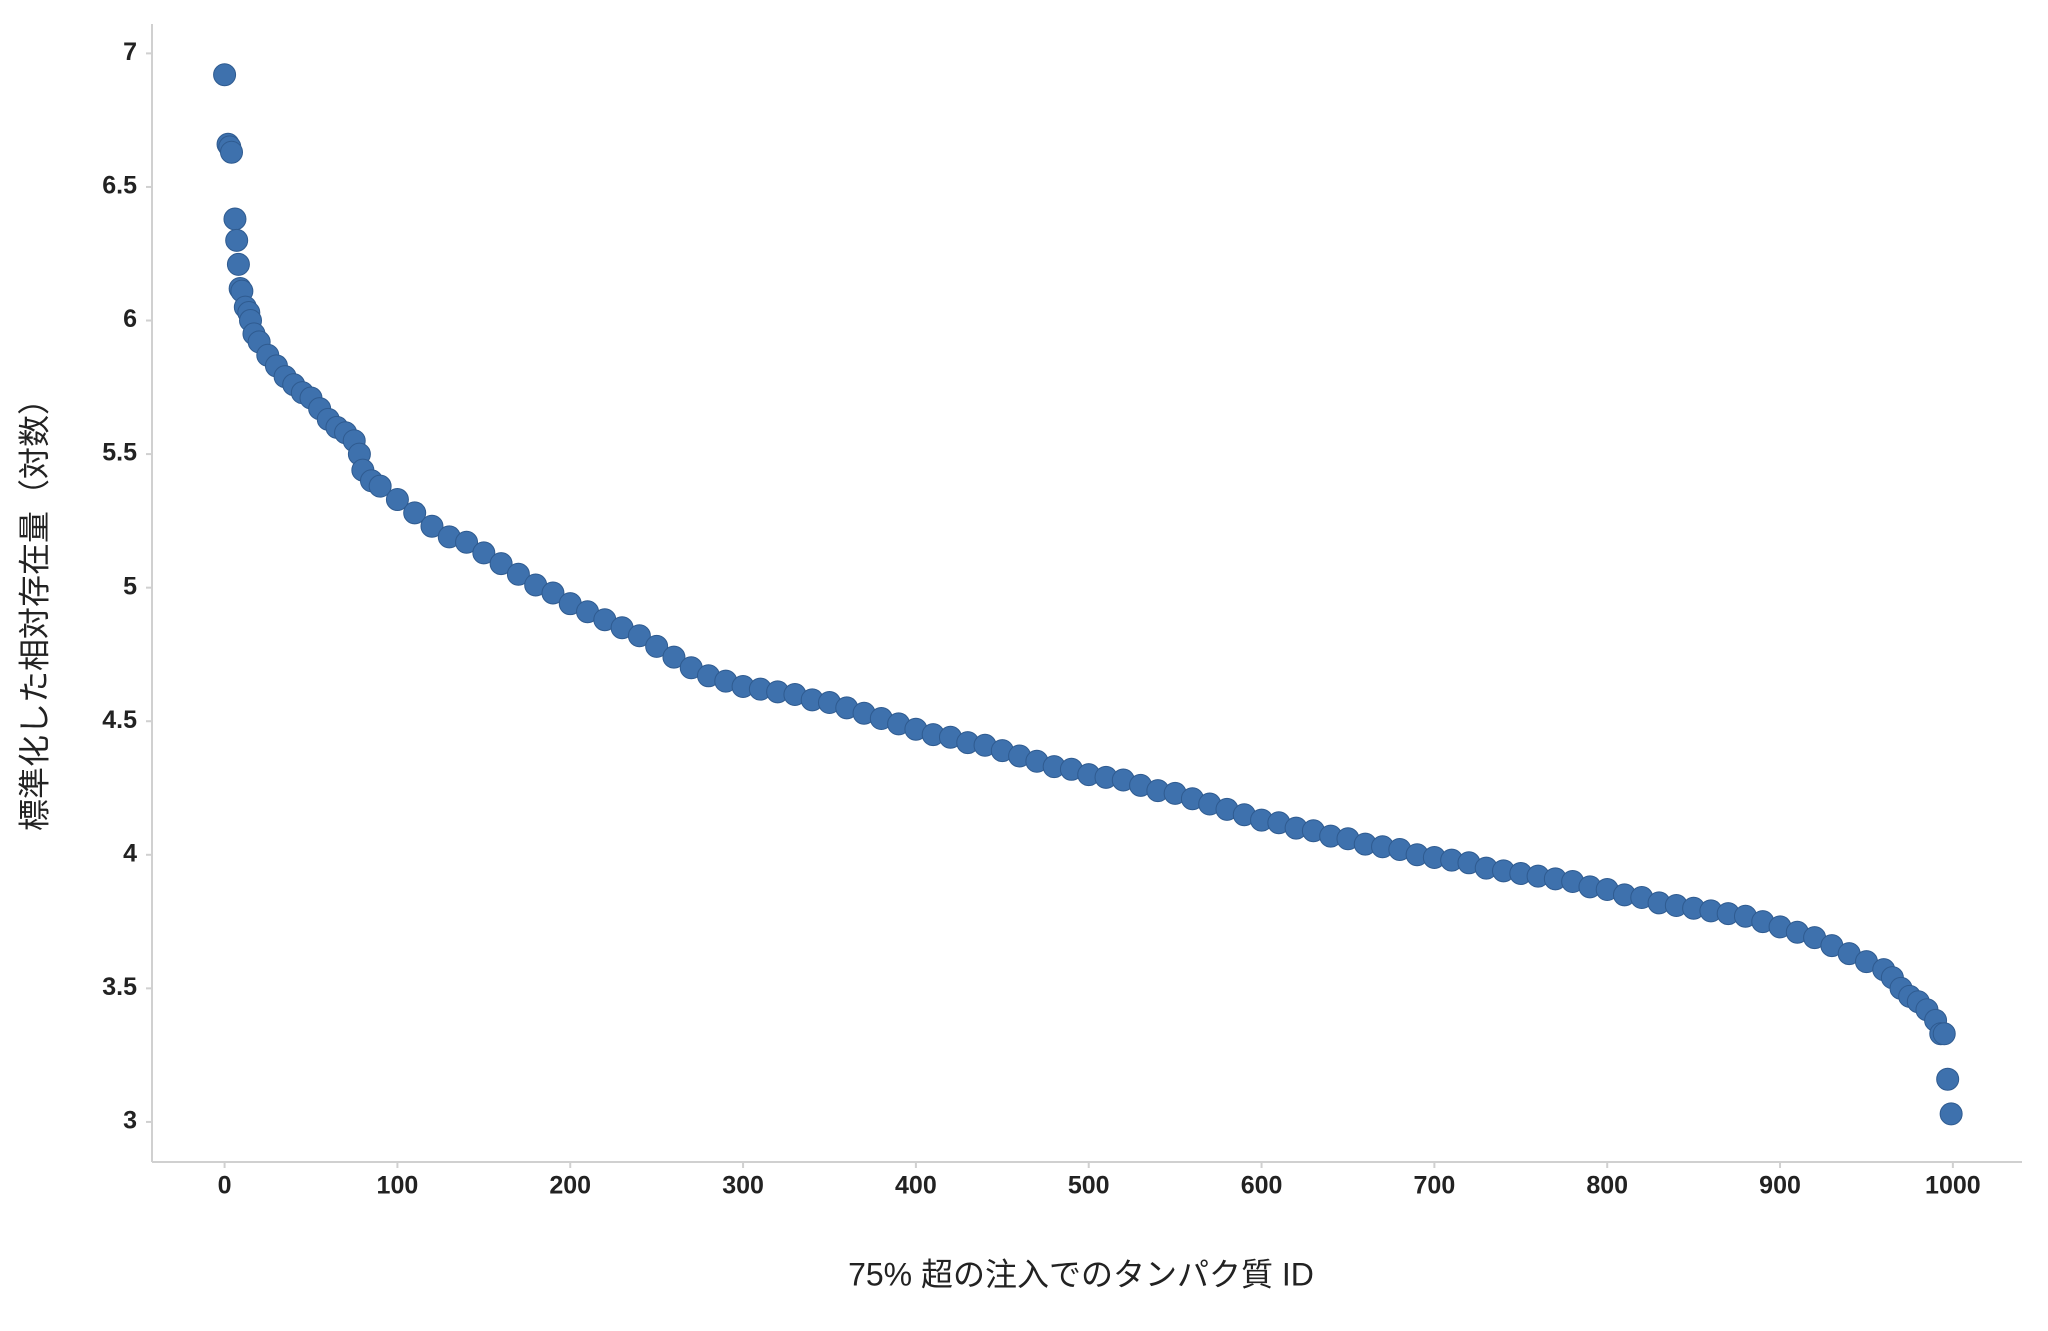 The height and width of the screenshot is (1331, 2048). Describe the element at coordinates (119, 987) in the screenshot. I see `y-tick-label: 3.5` at that location.